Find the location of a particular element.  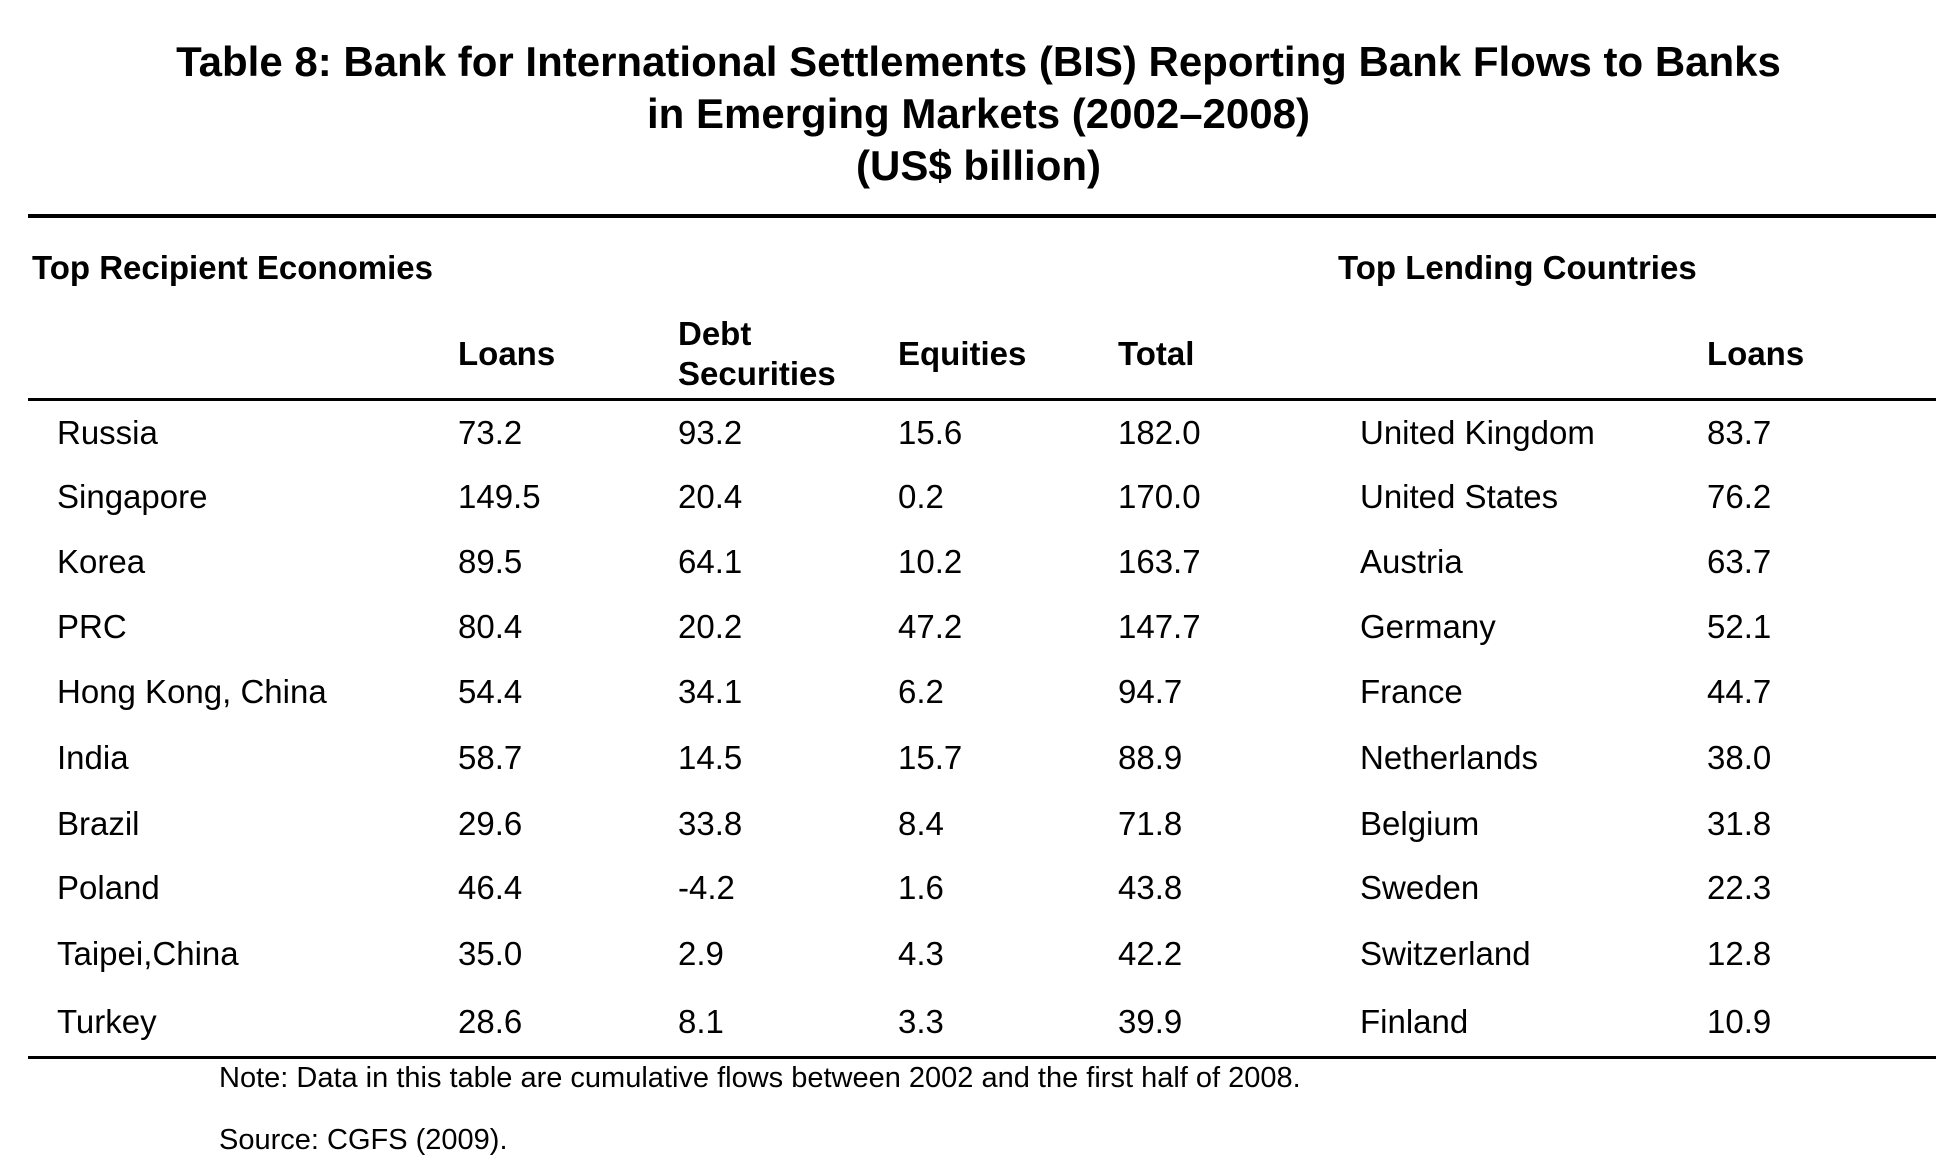

lender-cell: Switzerland is located at coordinates (1445, 953).